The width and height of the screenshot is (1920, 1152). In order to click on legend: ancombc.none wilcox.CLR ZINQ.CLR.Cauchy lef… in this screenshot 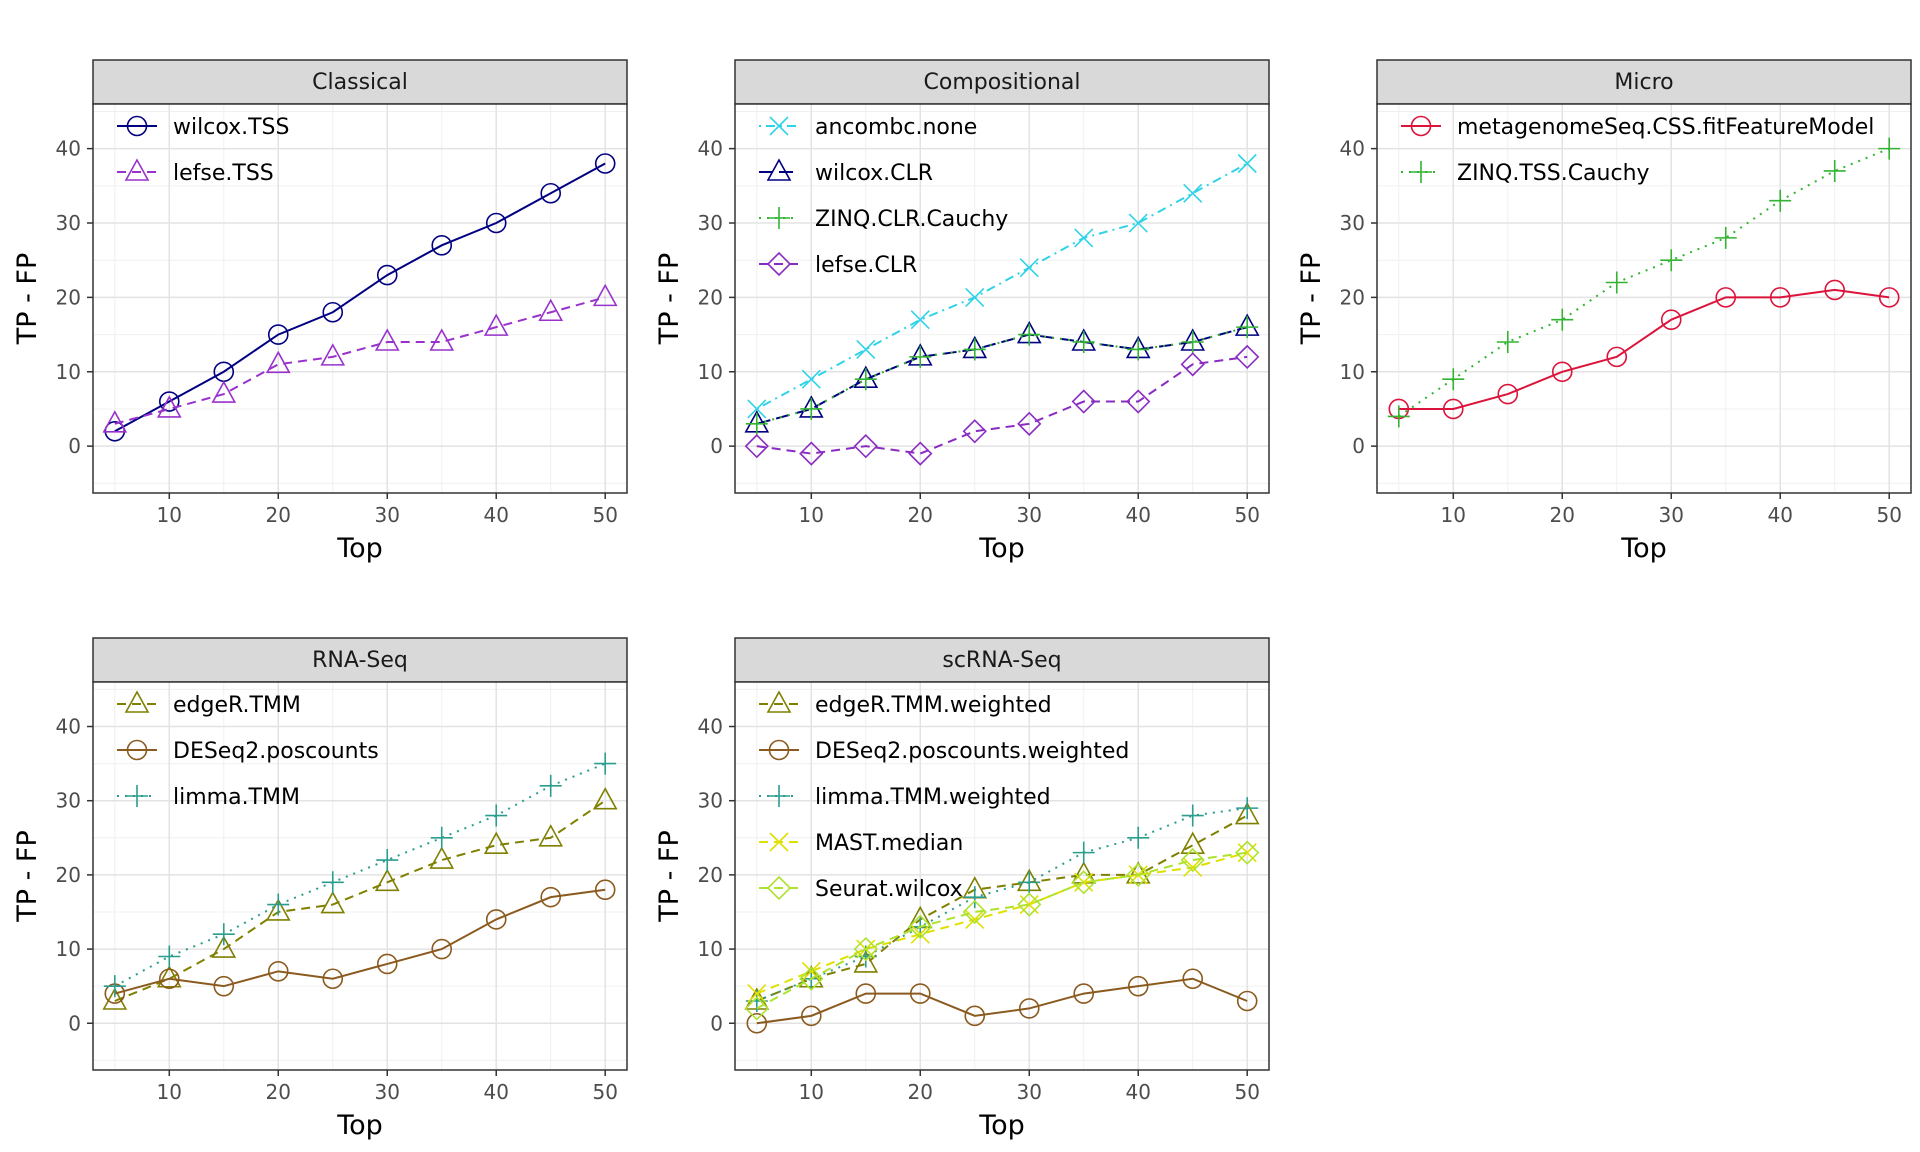, I will do `click(883, 196)`.